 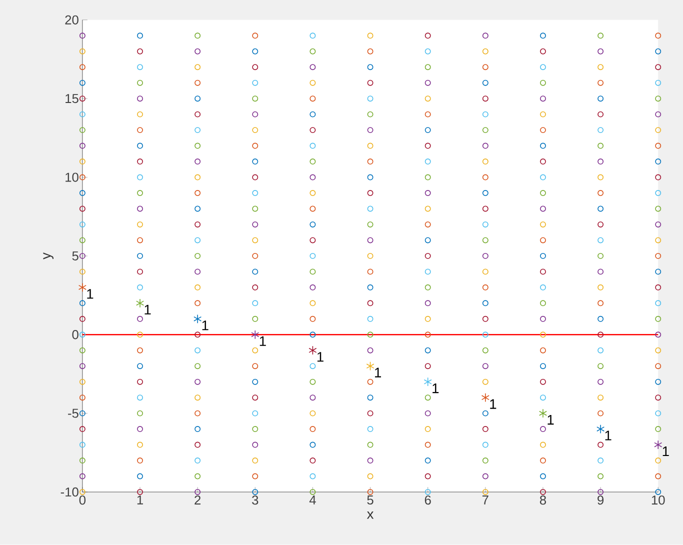 What do you see at coordinates (427, 500) in the screenshot?
I see `x-tick-label: 6` at bounding box center [427, 500].